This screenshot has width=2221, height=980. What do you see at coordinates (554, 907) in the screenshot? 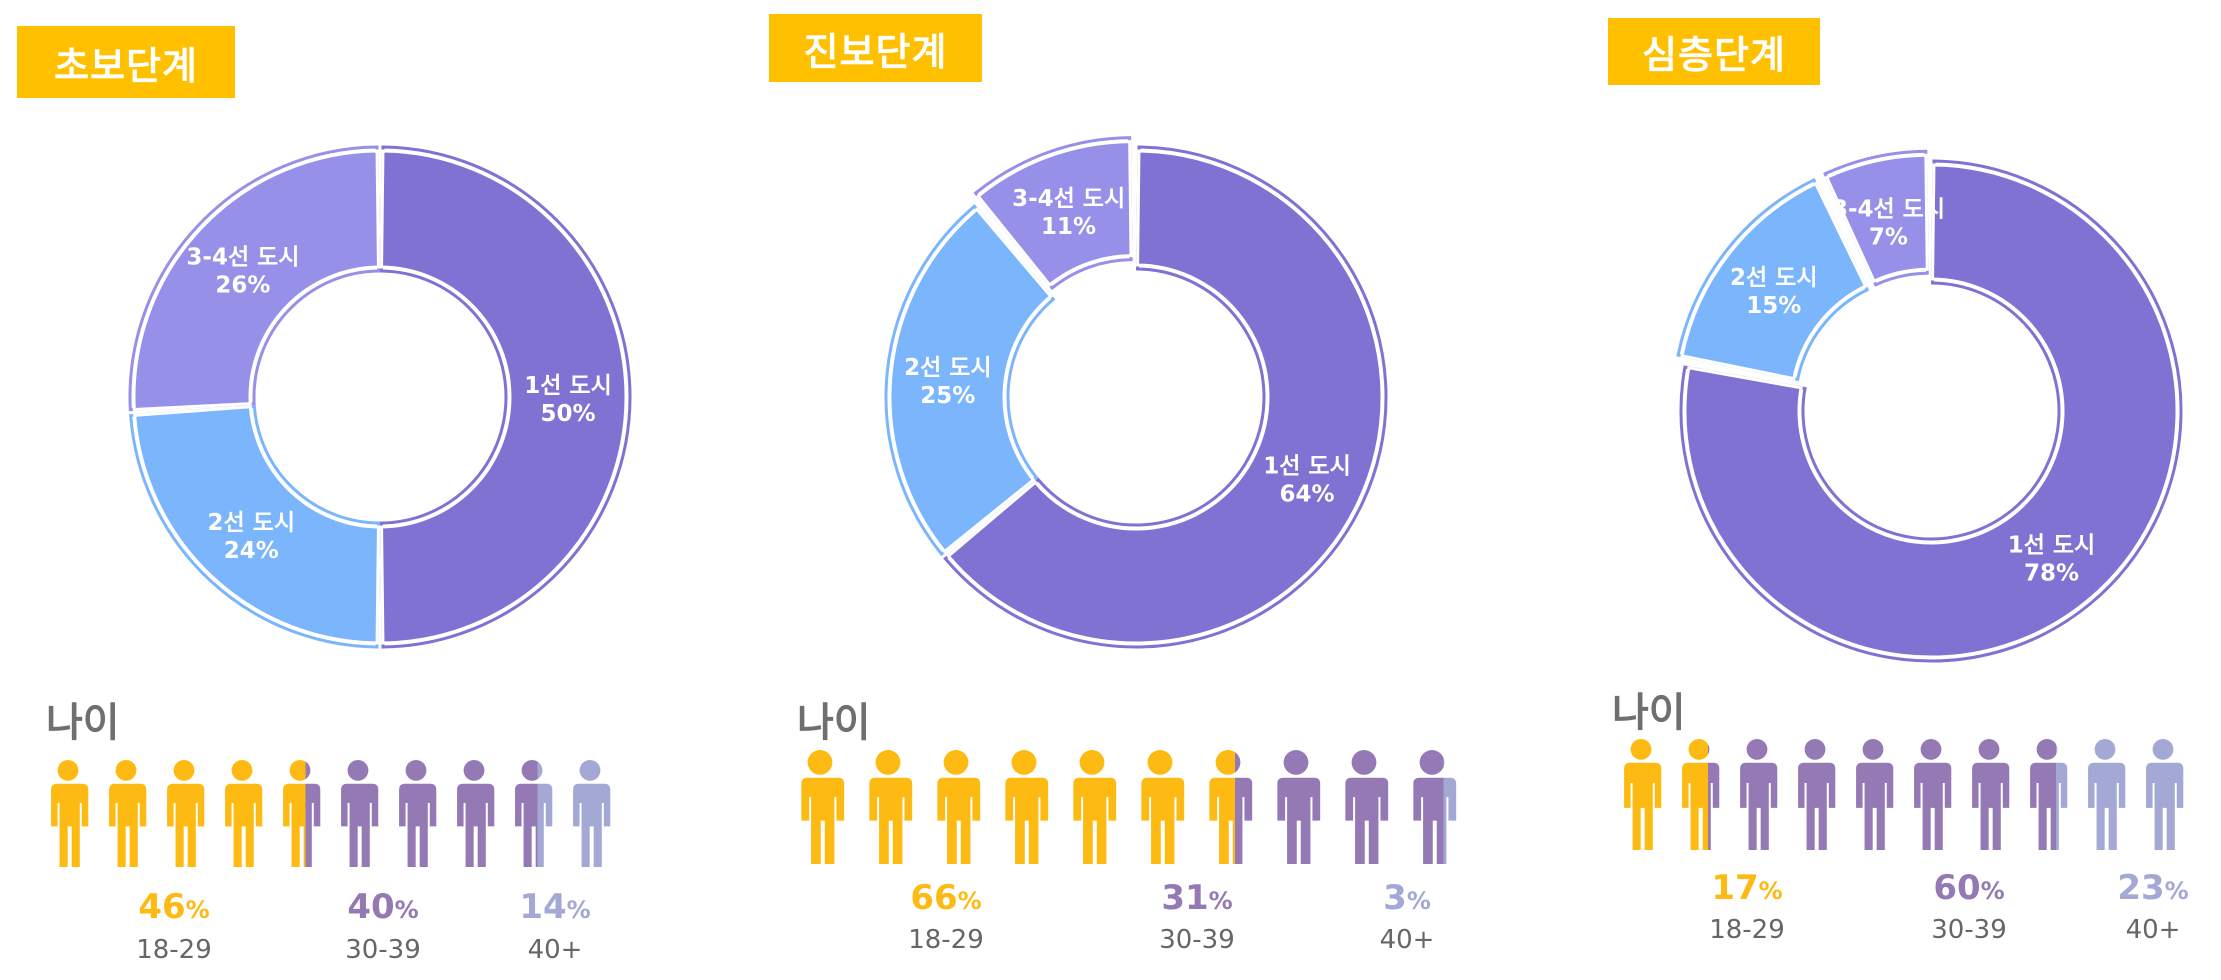
I see `age-percent: 14%` at bounding box center [554, 907].